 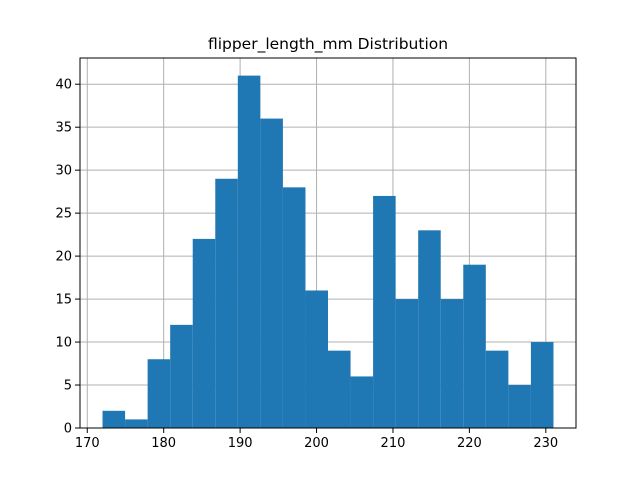 I want to click on y-tick-label: 30, so click(x=63, y=171).